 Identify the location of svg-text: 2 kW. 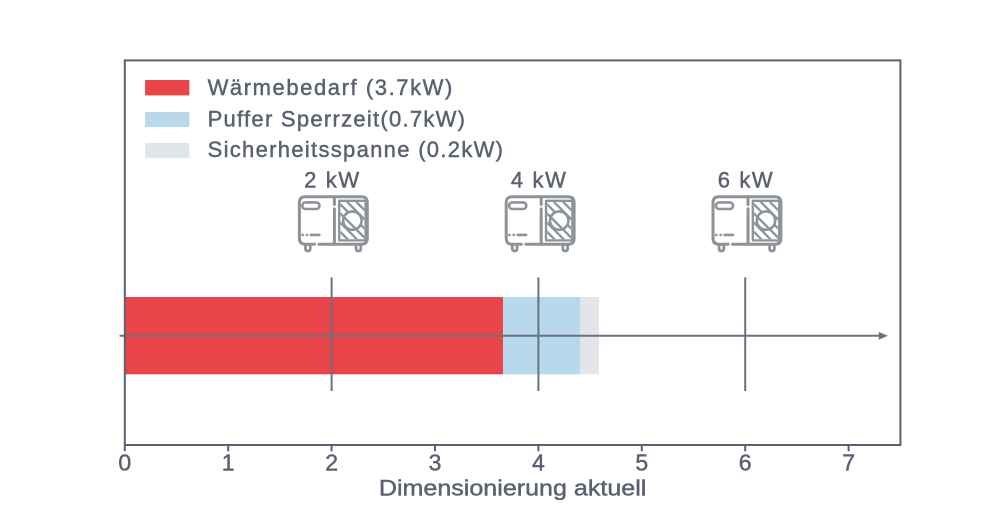
(331, 179).